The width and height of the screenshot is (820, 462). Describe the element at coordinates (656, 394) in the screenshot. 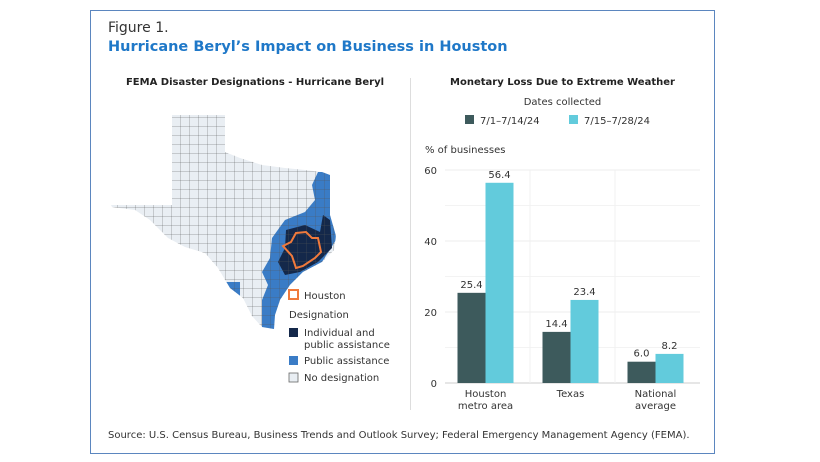

I see `x-tick-label: National` at that location.